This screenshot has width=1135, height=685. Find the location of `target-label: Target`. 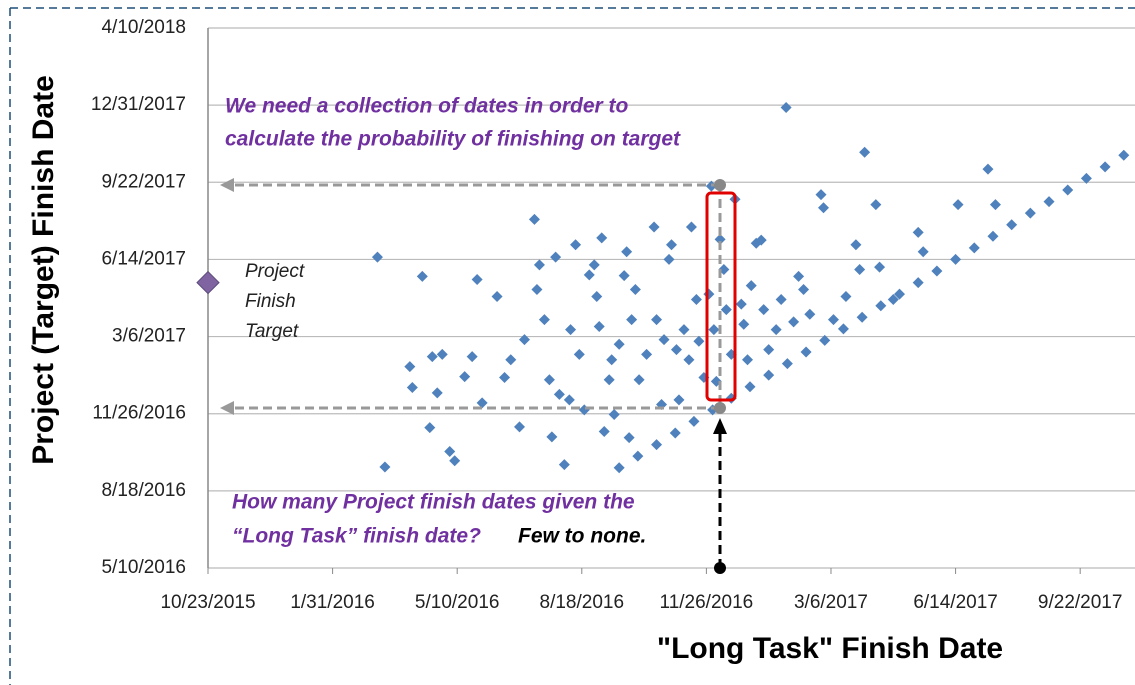

target-label: Target is located at coordinates (272, 331).